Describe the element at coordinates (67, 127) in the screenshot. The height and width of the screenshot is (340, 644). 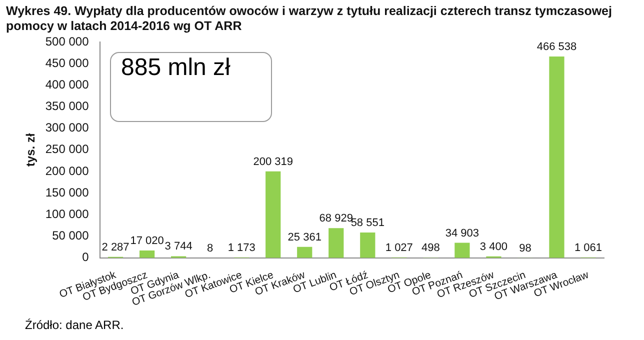
I see `y-tick-label: 300 000` at that location.